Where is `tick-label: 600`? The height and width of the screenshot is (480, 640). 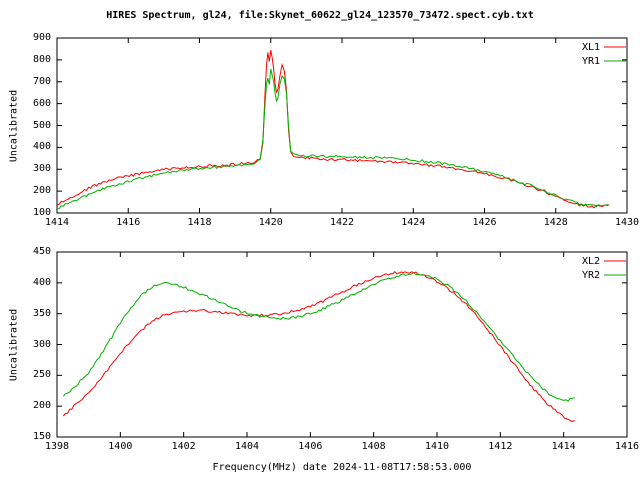
tick-label: 600 is located at coordinates (41, 103).